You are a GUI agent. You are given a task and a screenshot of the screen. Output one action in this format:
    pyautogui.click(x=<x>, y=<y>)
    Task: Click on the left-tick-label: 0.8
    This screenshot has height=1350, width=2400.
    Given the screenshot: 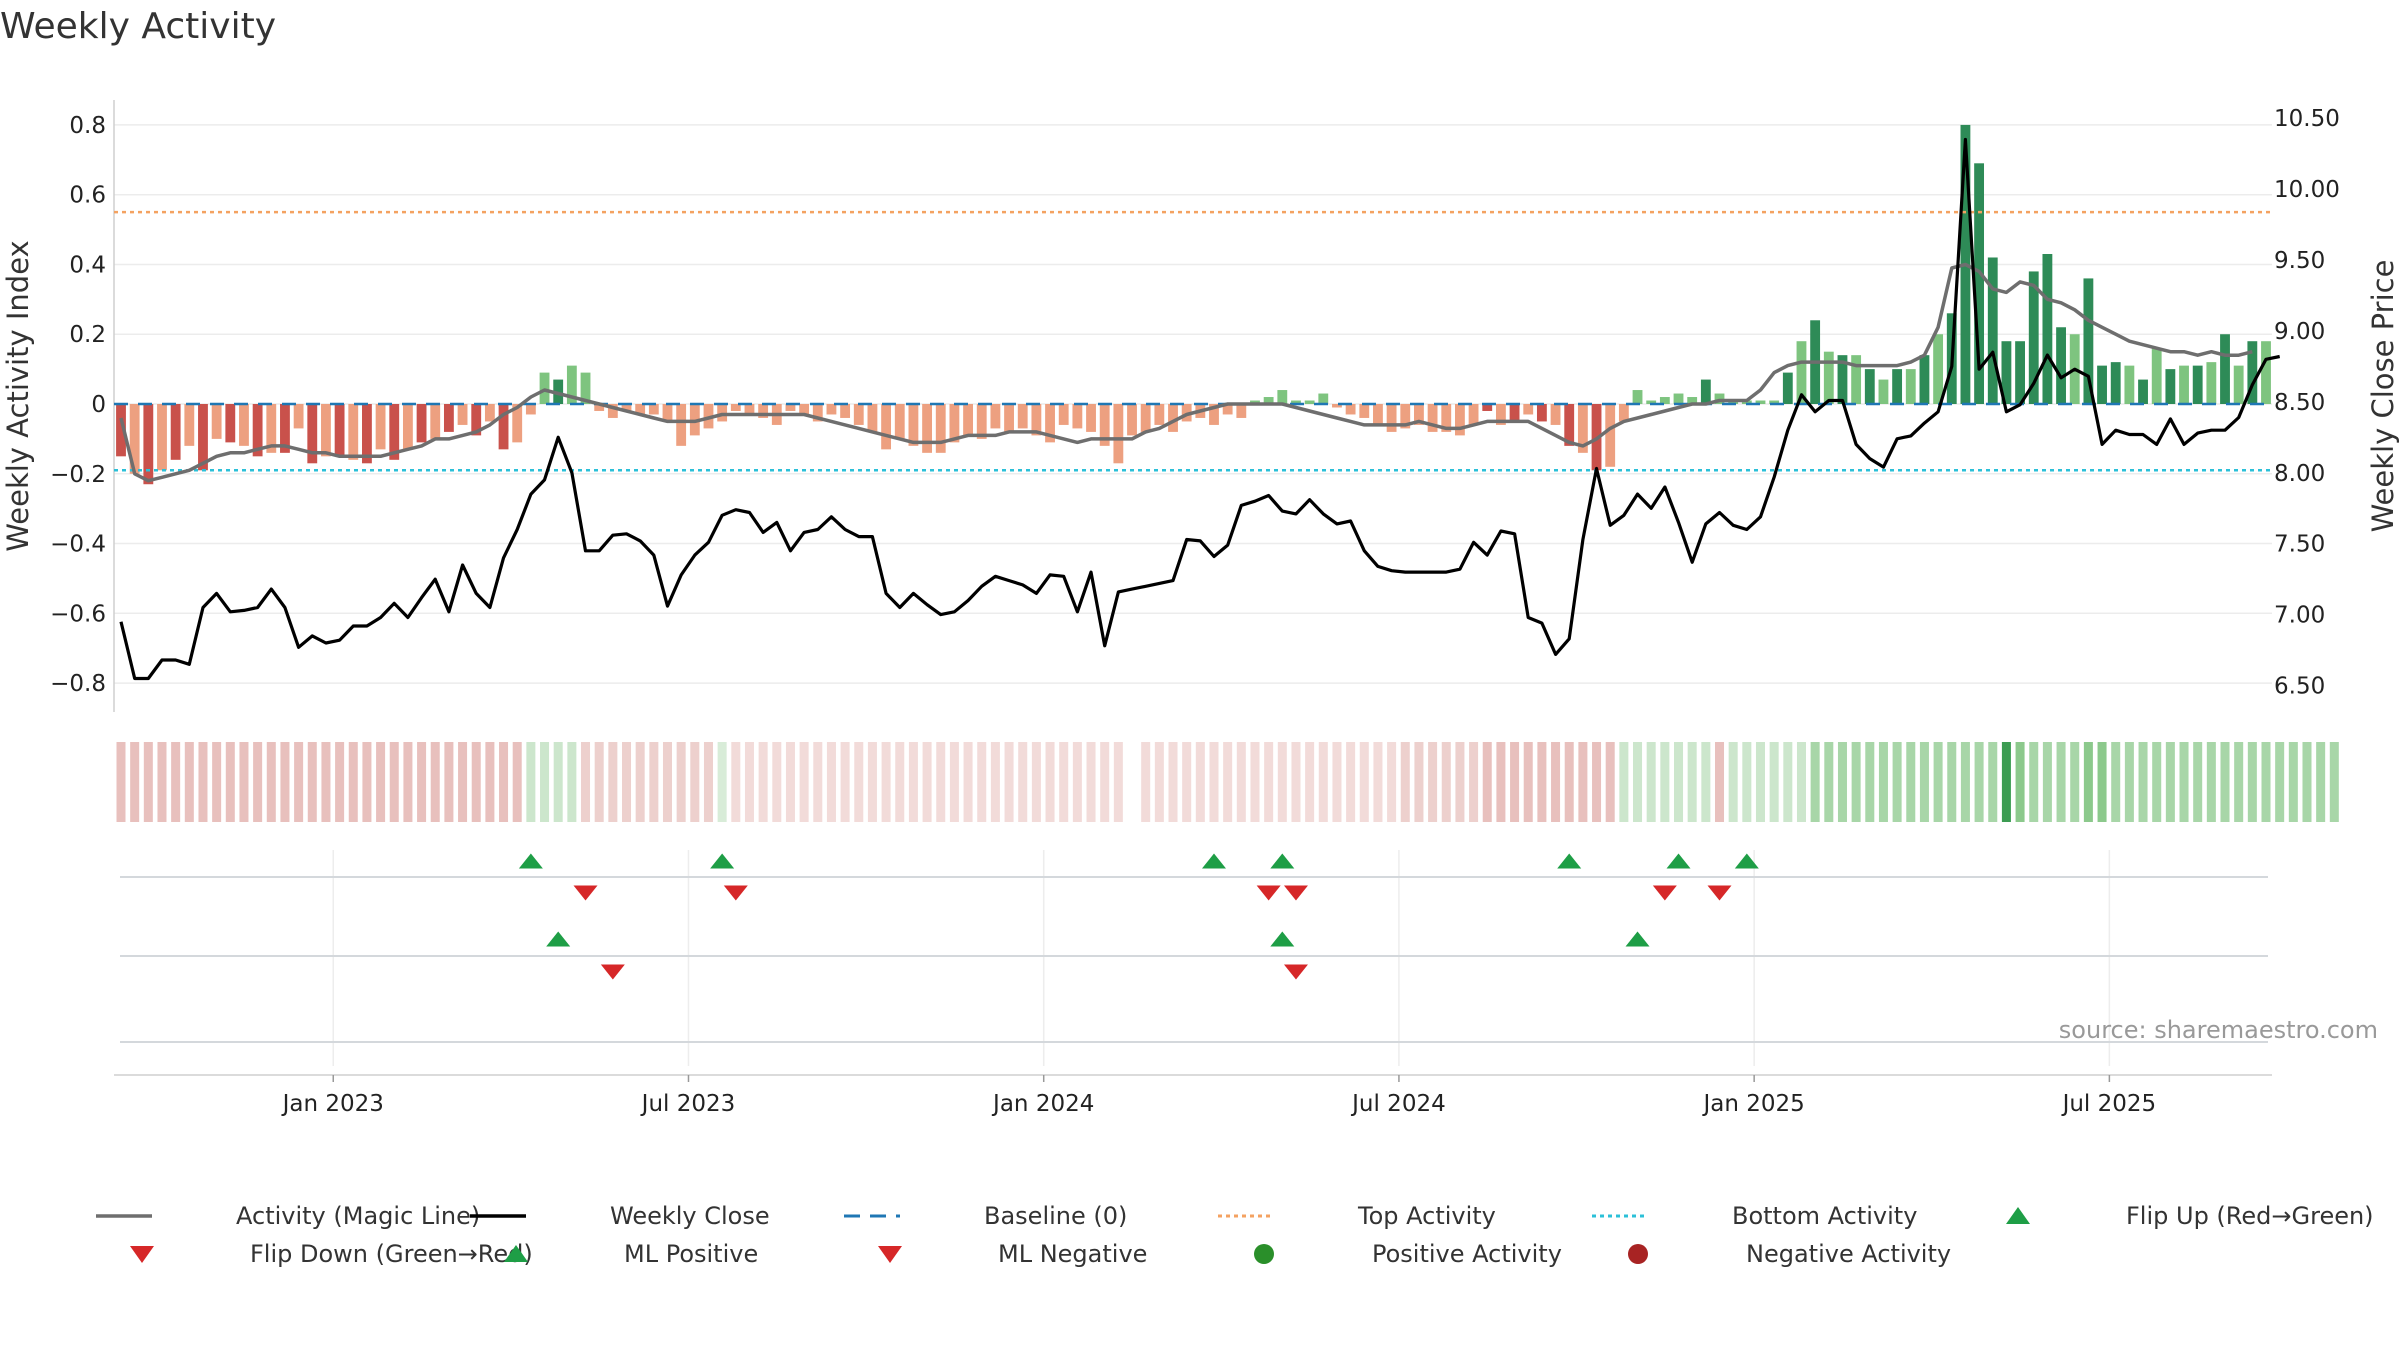 What is the action you would take?
    pyautogui.click(x=87, y=126)
    